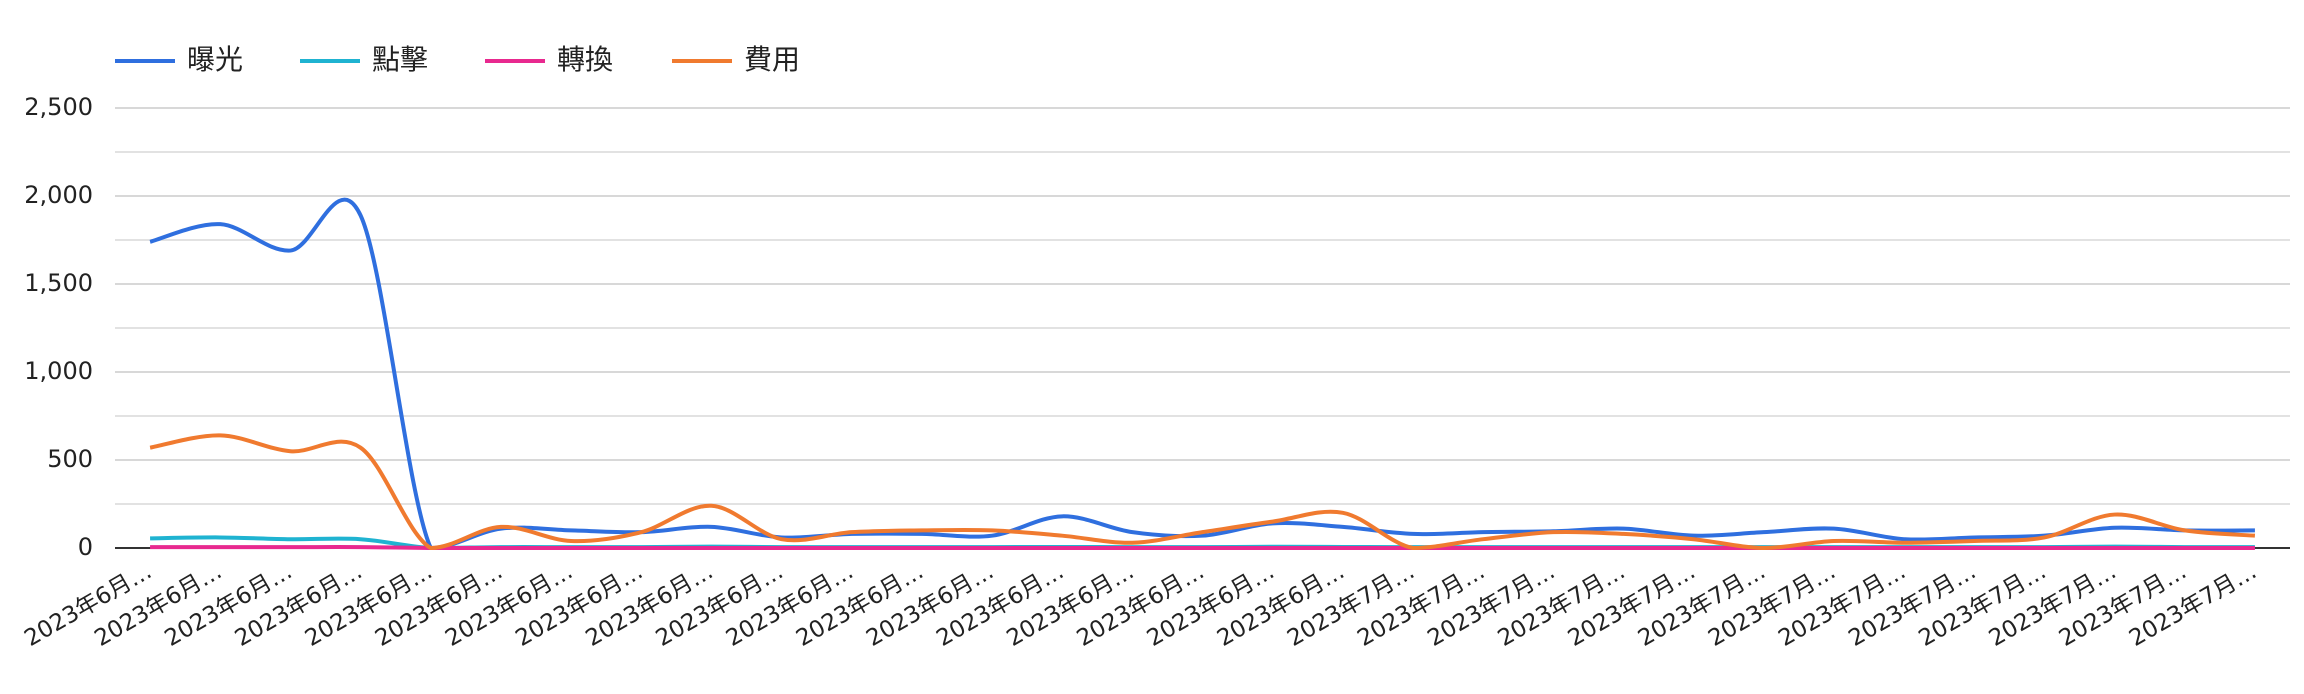 The image size is (2304, 694). Describe the element at coordinates (585, 59) in the screenshot. I see `legend-label: 轉換` at that location.